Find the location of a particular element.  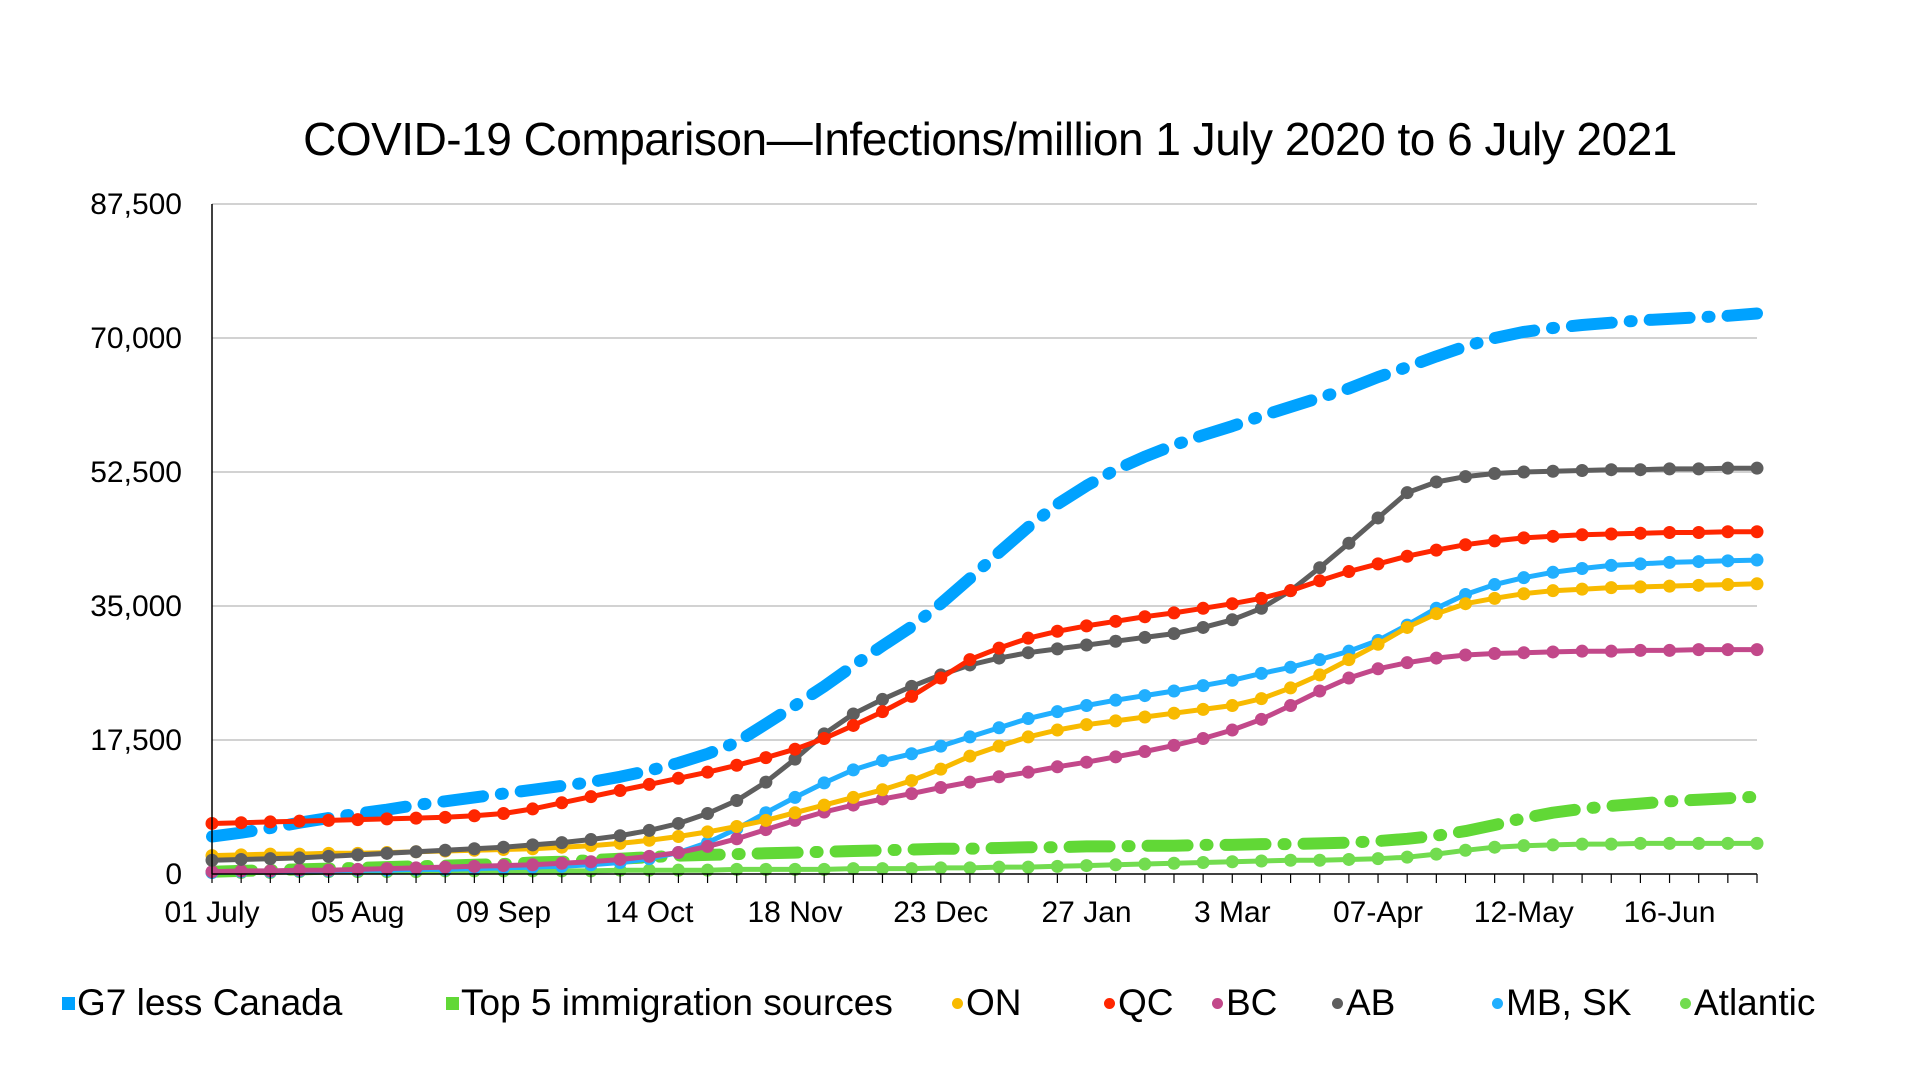

series-top-5-immigration-sources is located at coordinates (984, 834).